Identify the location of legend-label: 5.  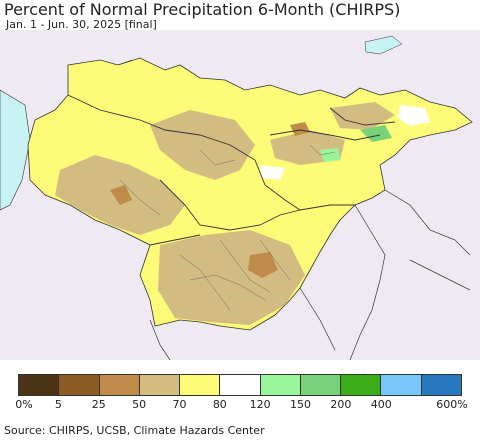
(58, 404).